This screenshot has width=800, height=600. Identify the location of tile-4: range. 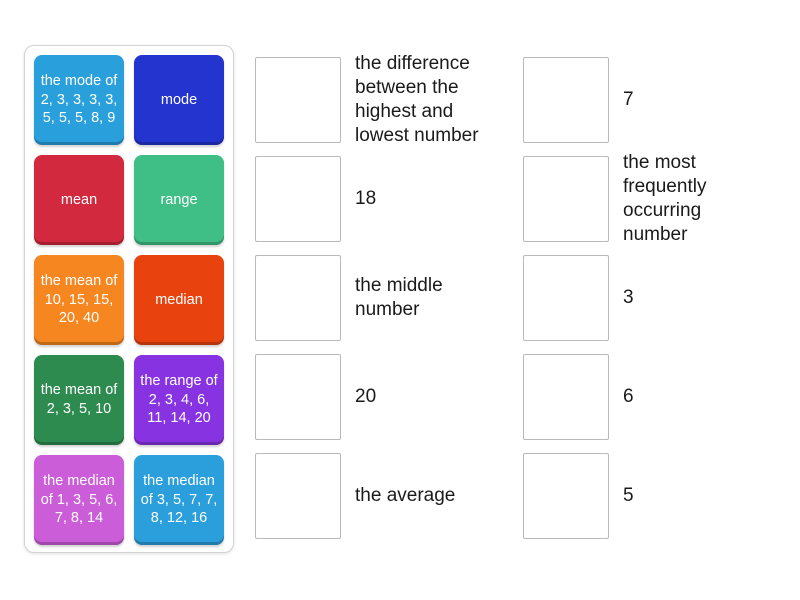
(179, 200).